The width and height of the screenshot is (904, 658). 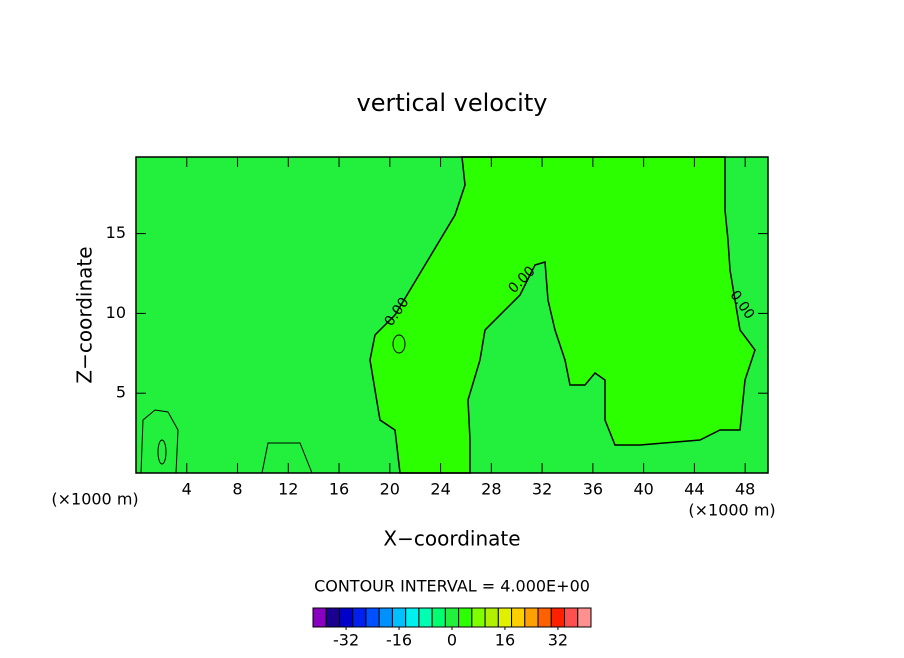 What do you see at coordinates (593, 489) in the screenshot?
I see `x-tick-label: 36` at bounding box center [593, 489].